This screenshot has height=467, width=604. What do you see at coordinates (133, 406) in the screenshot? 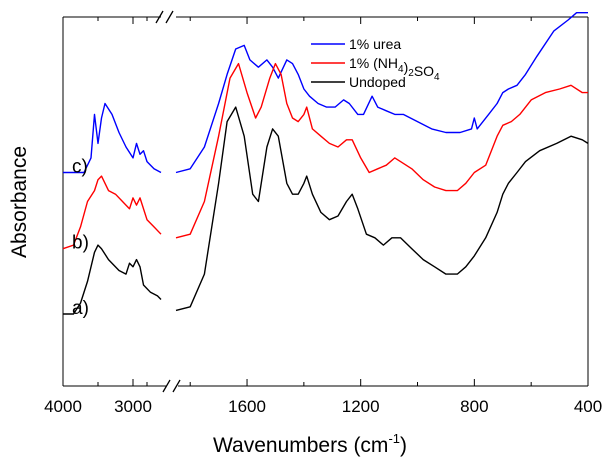
I see `x-tick-label: 3000` at bounding box center [133, 406].